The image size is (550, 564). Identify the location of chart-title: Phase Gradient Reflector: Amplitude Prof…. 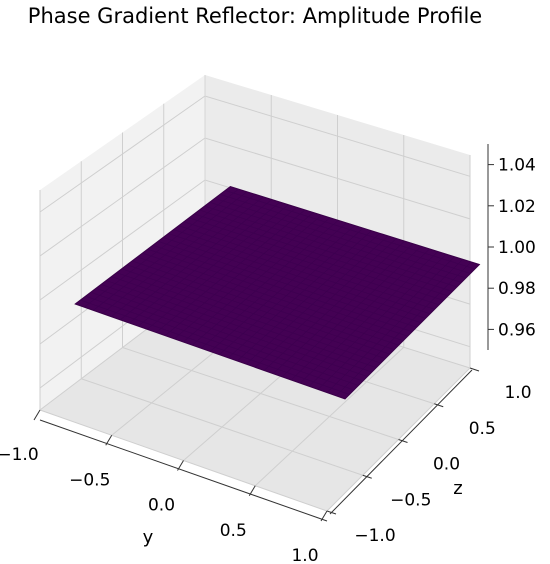
(255, 16).